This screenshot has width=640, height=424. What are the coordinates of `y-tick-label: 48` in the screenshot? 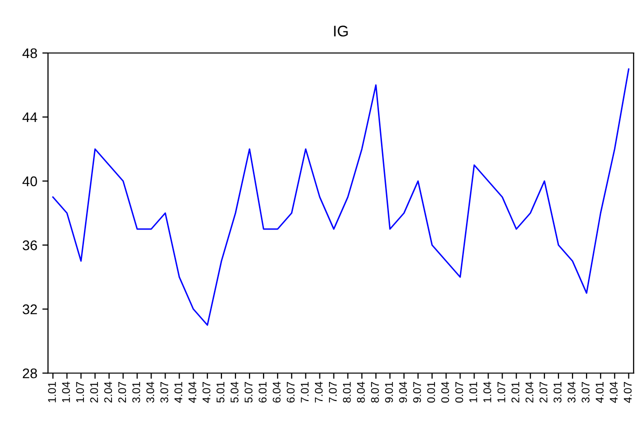 It's located at (29, 53).